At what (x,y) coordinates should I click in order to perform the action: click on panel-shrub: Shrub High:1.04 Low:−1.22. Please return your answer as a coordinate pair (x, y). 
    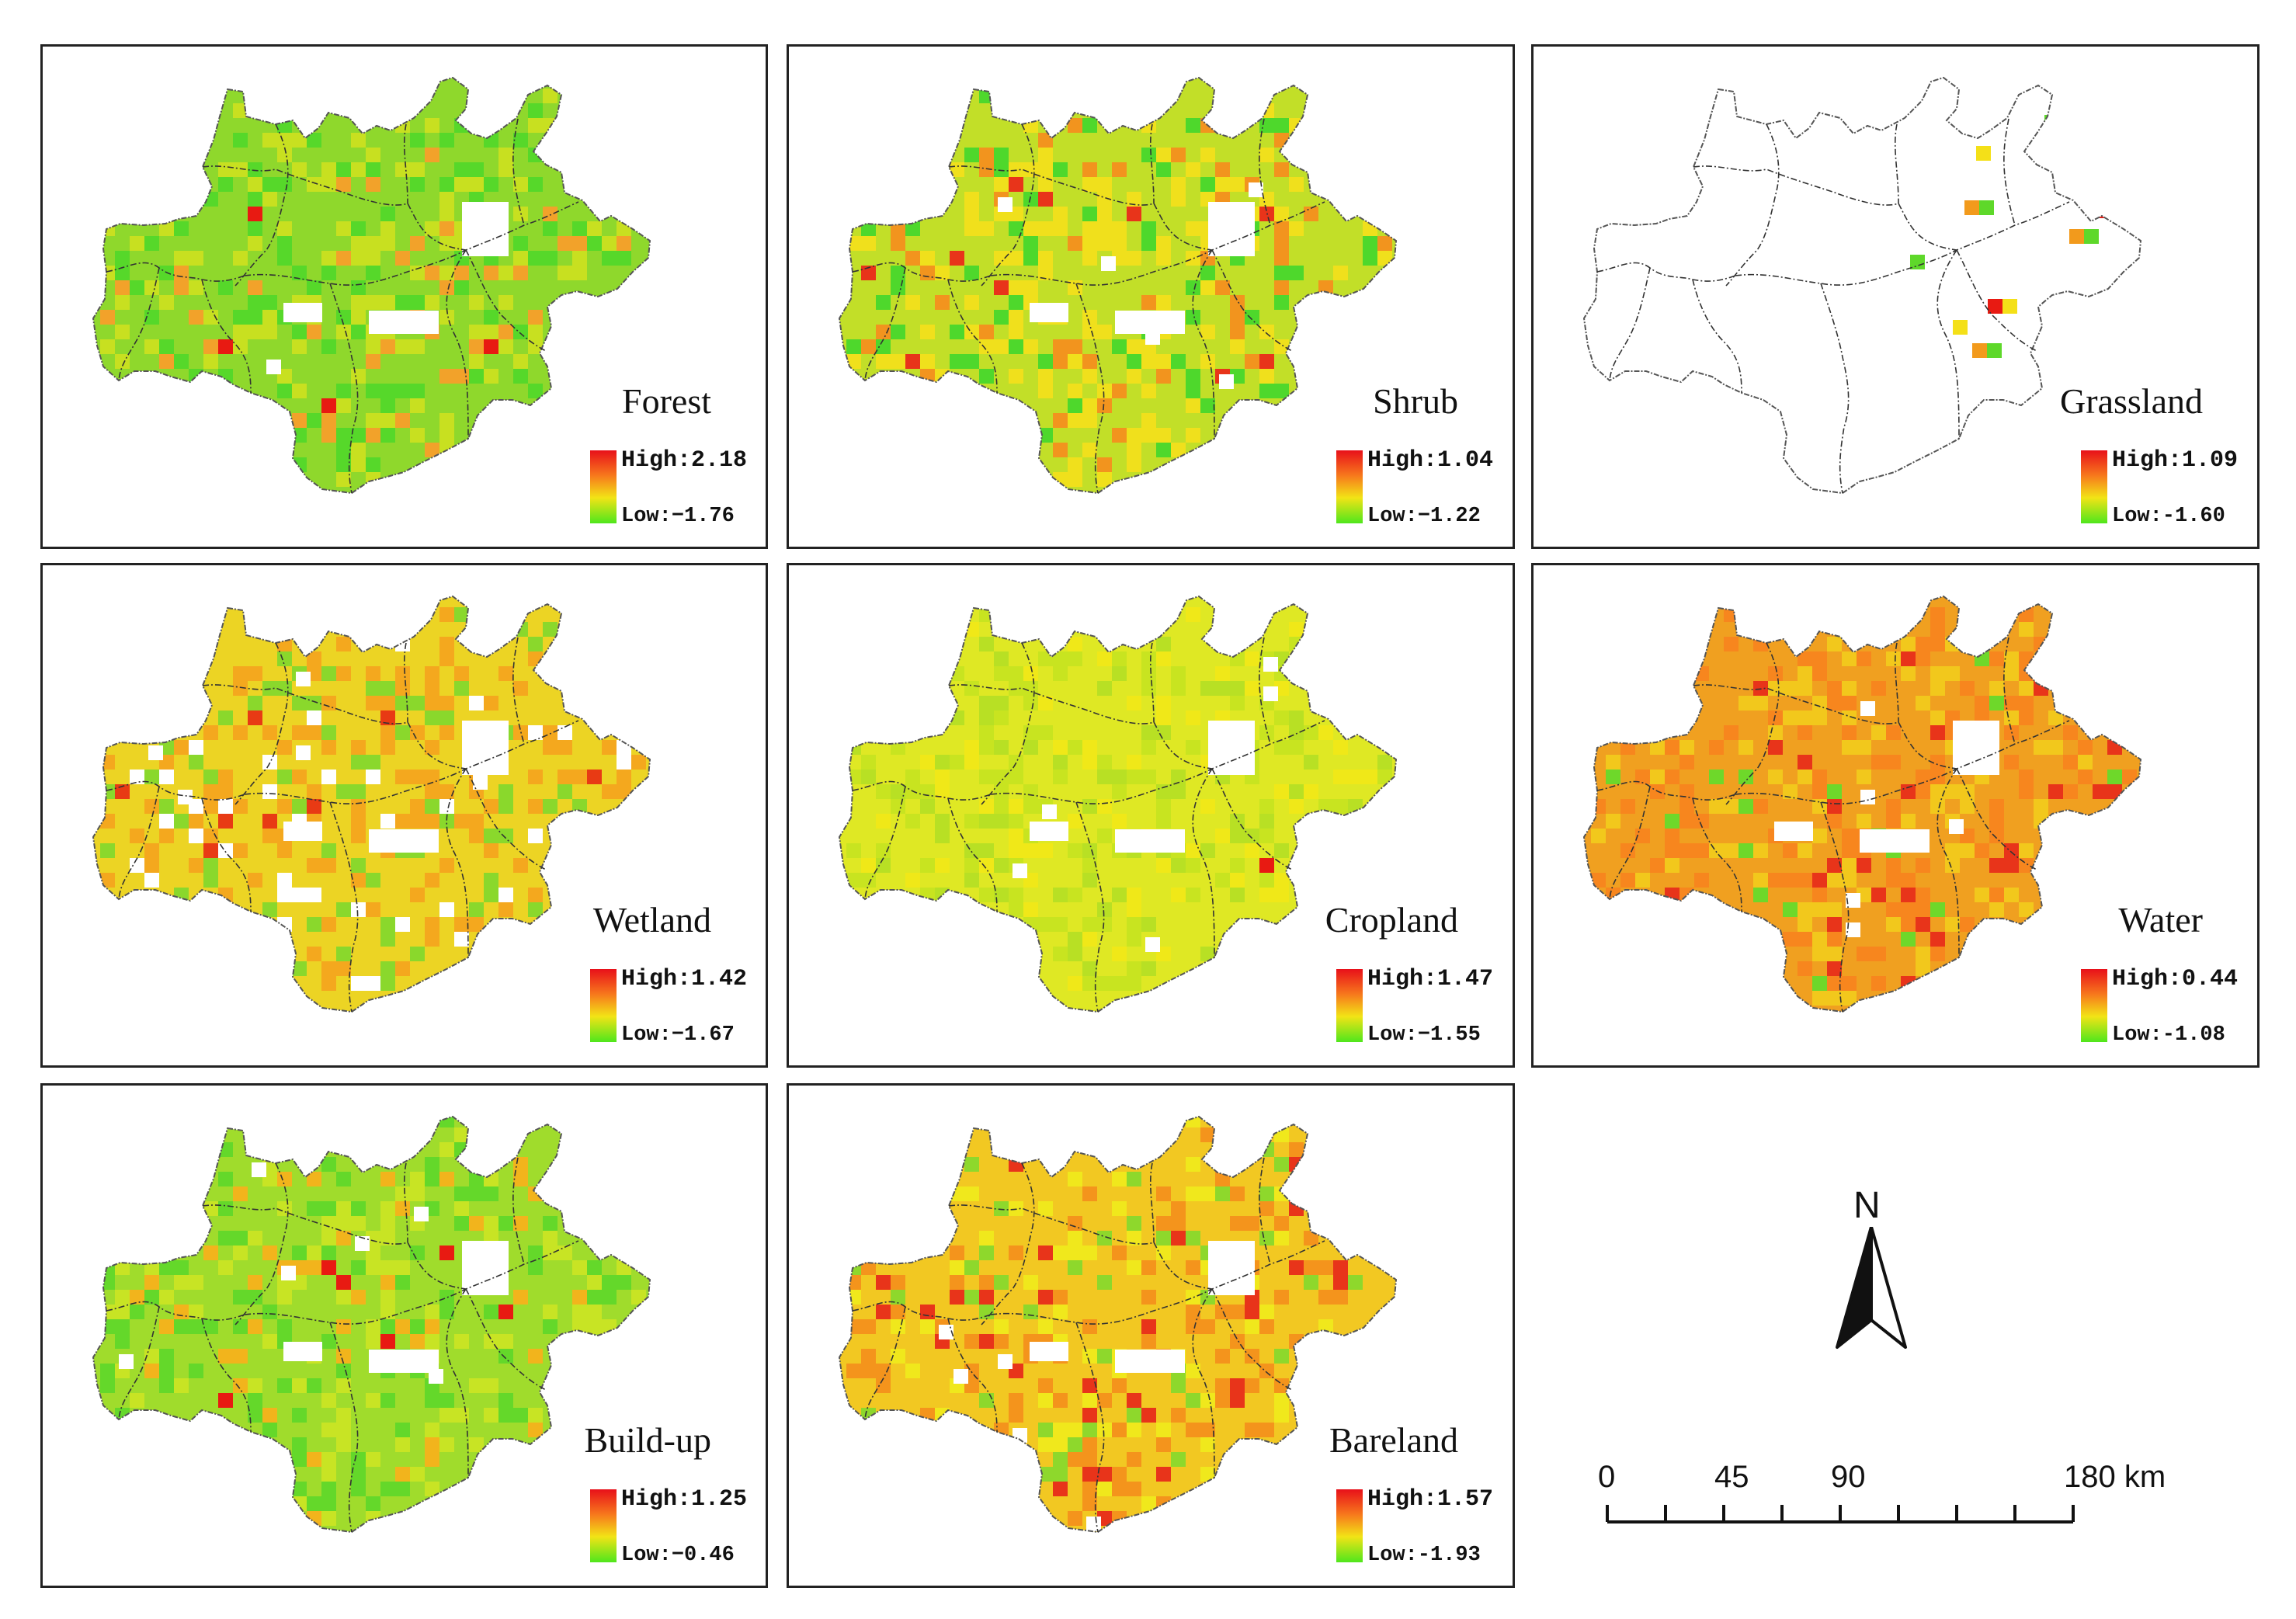
    Looking at the image, I should click on (1151, 297).